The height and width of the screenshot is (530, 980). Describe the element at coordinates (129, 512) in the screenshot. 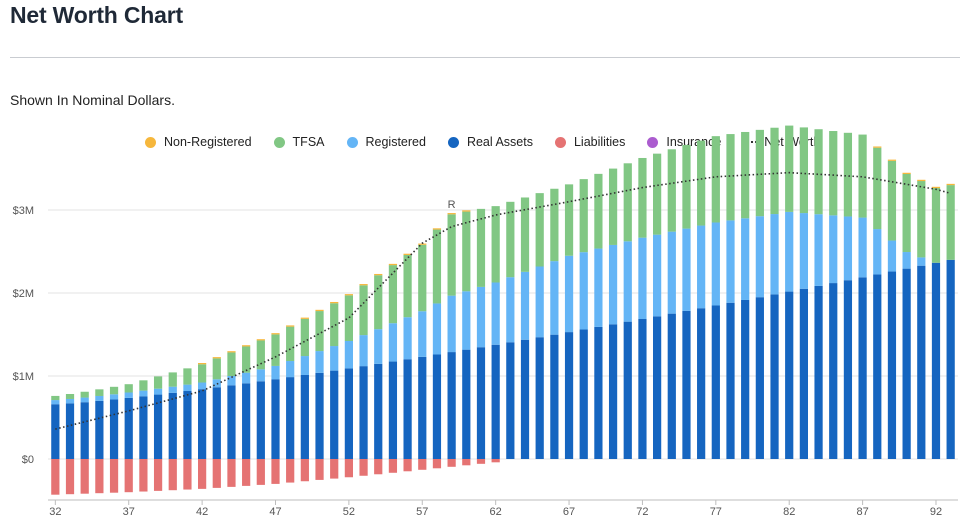

I see `x-tick-label: 37` at that location.